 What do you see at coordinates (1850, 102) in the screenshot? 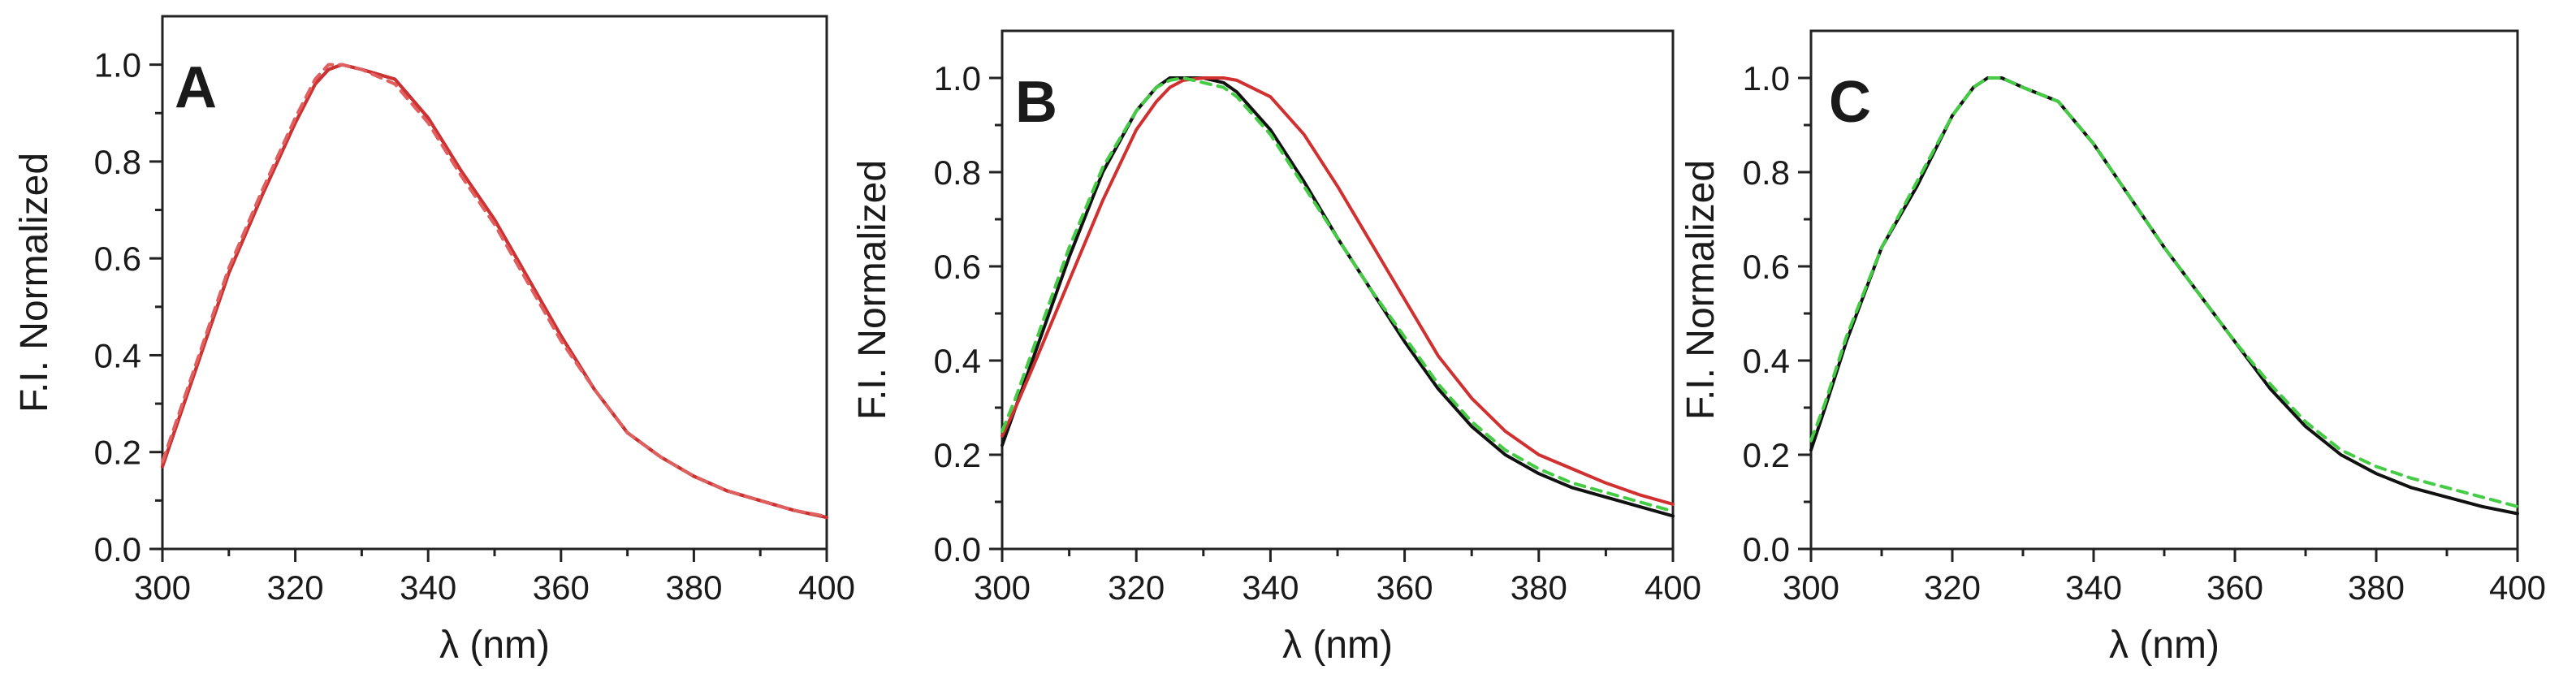
I see `panel-letter: C` at bounding box center [1850, 102].